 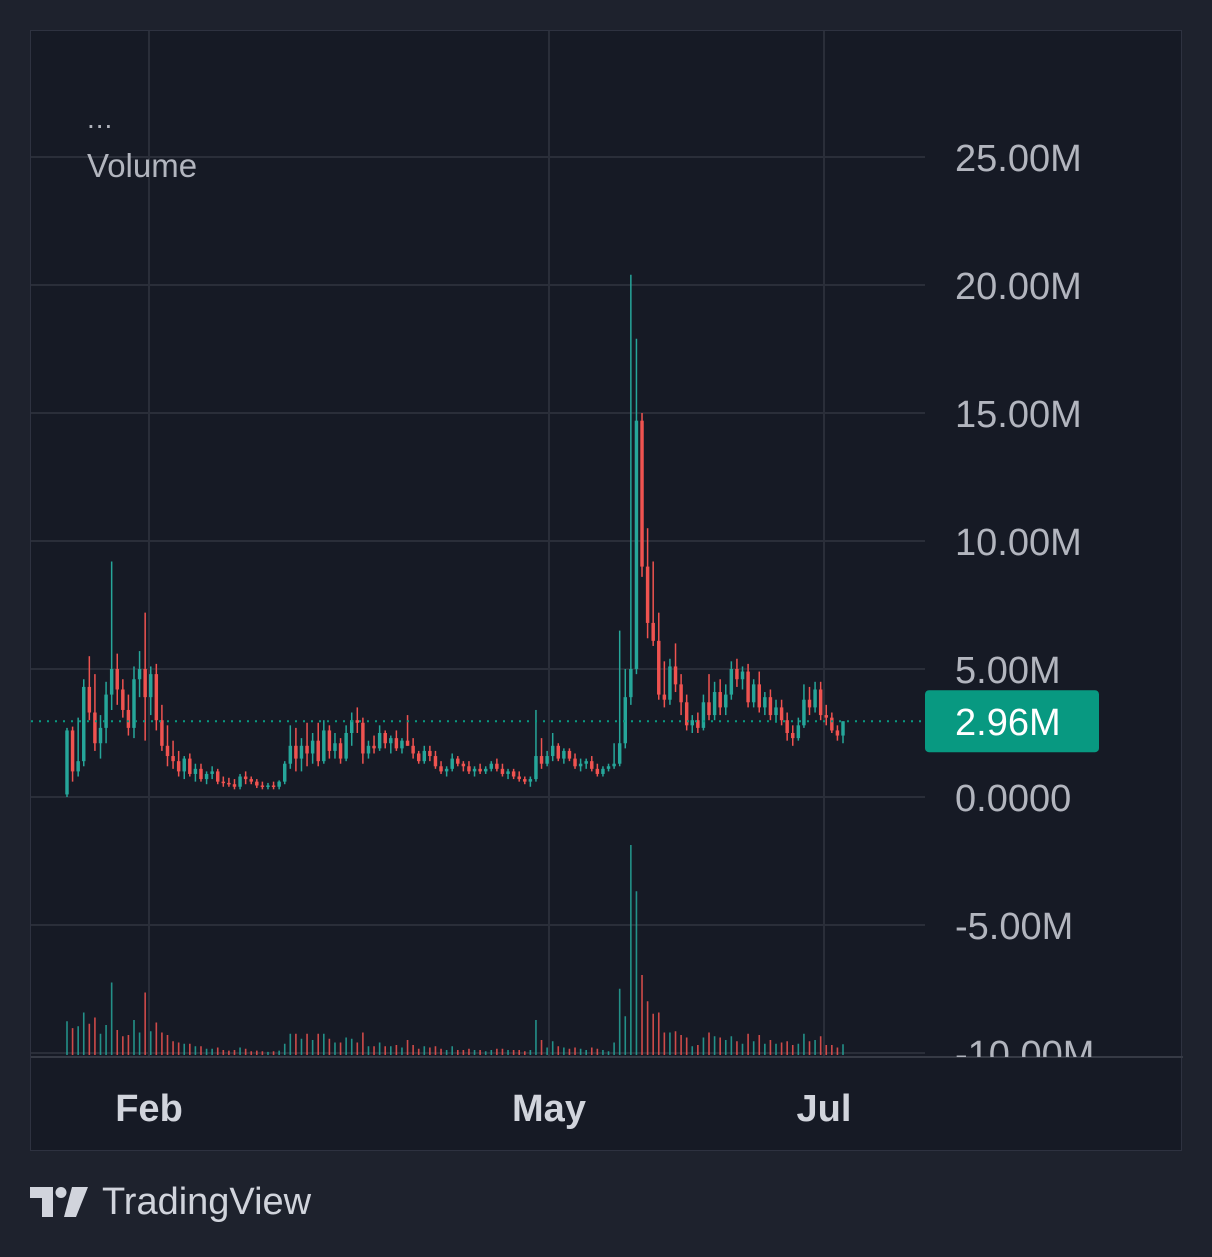 I want to click on time-axis-label: May, so click(x=549, y=1109).